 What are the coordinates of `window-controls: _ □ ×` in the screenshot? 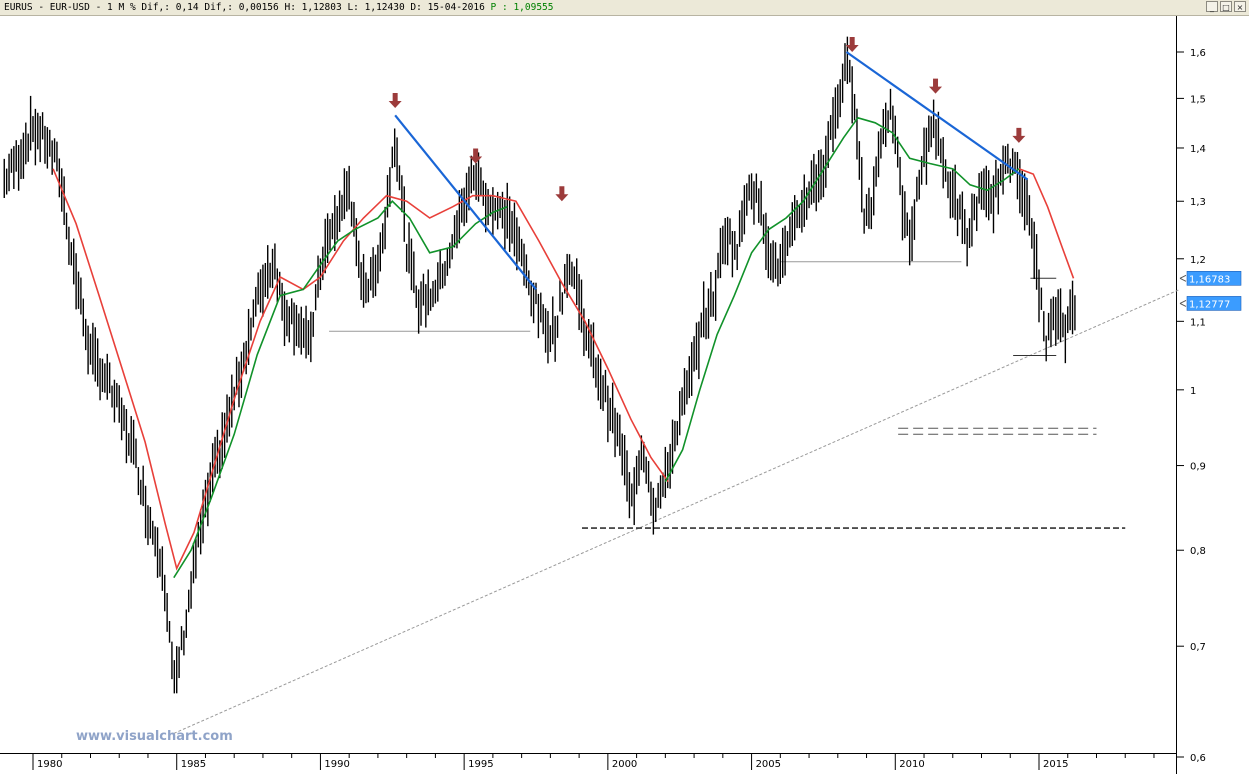 It's located at (1226, 7).